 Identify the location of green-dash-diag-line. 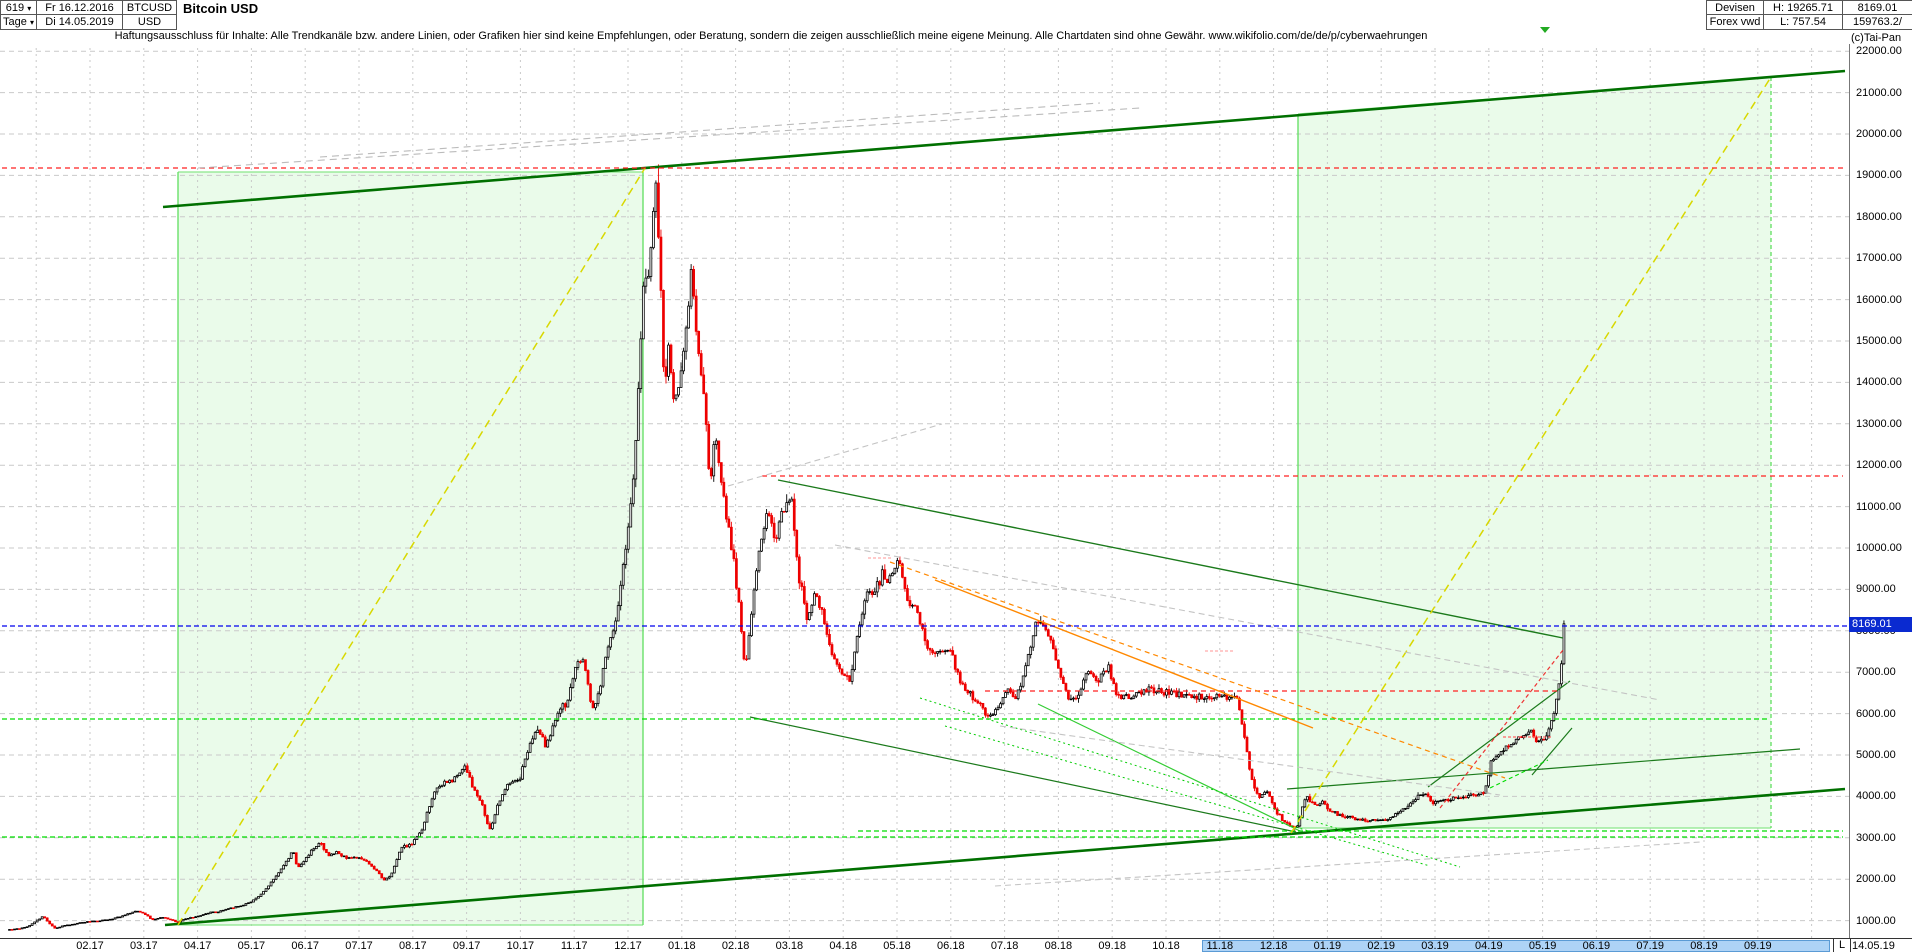
(1519, 774).